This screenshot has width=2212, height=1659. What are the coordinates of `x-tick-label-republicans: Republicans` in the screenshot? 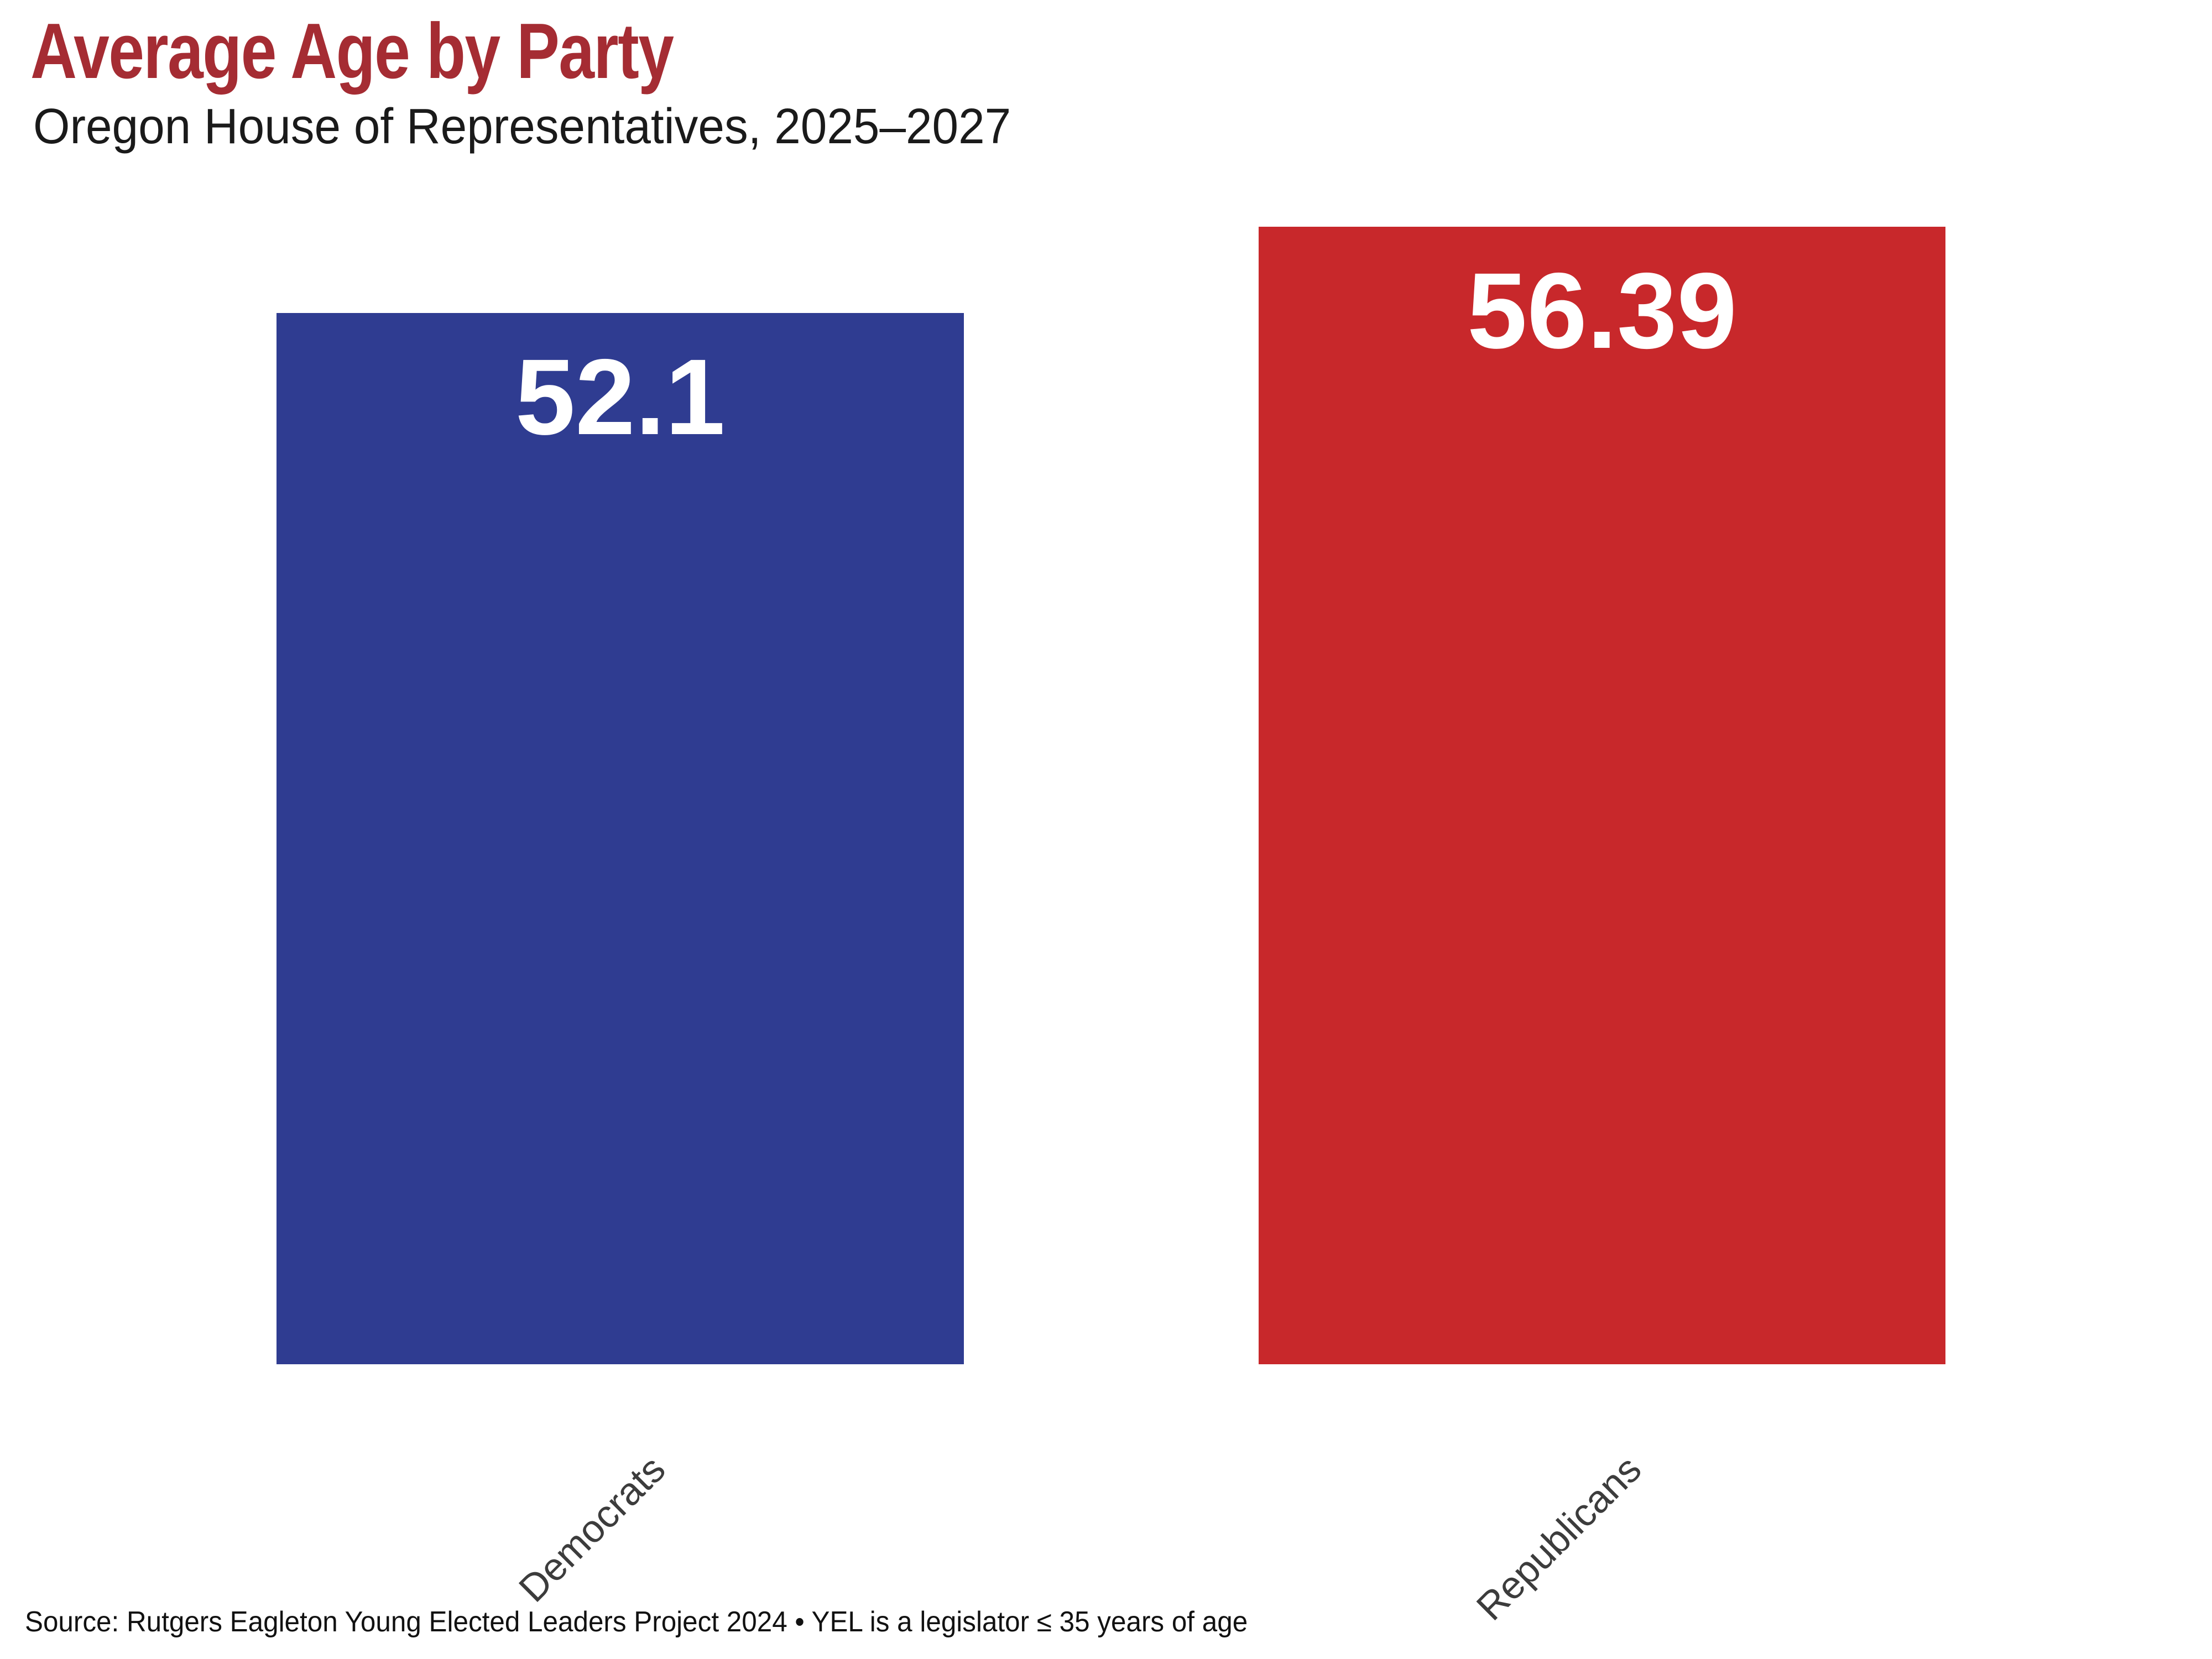 It's located at (1559, 1538).